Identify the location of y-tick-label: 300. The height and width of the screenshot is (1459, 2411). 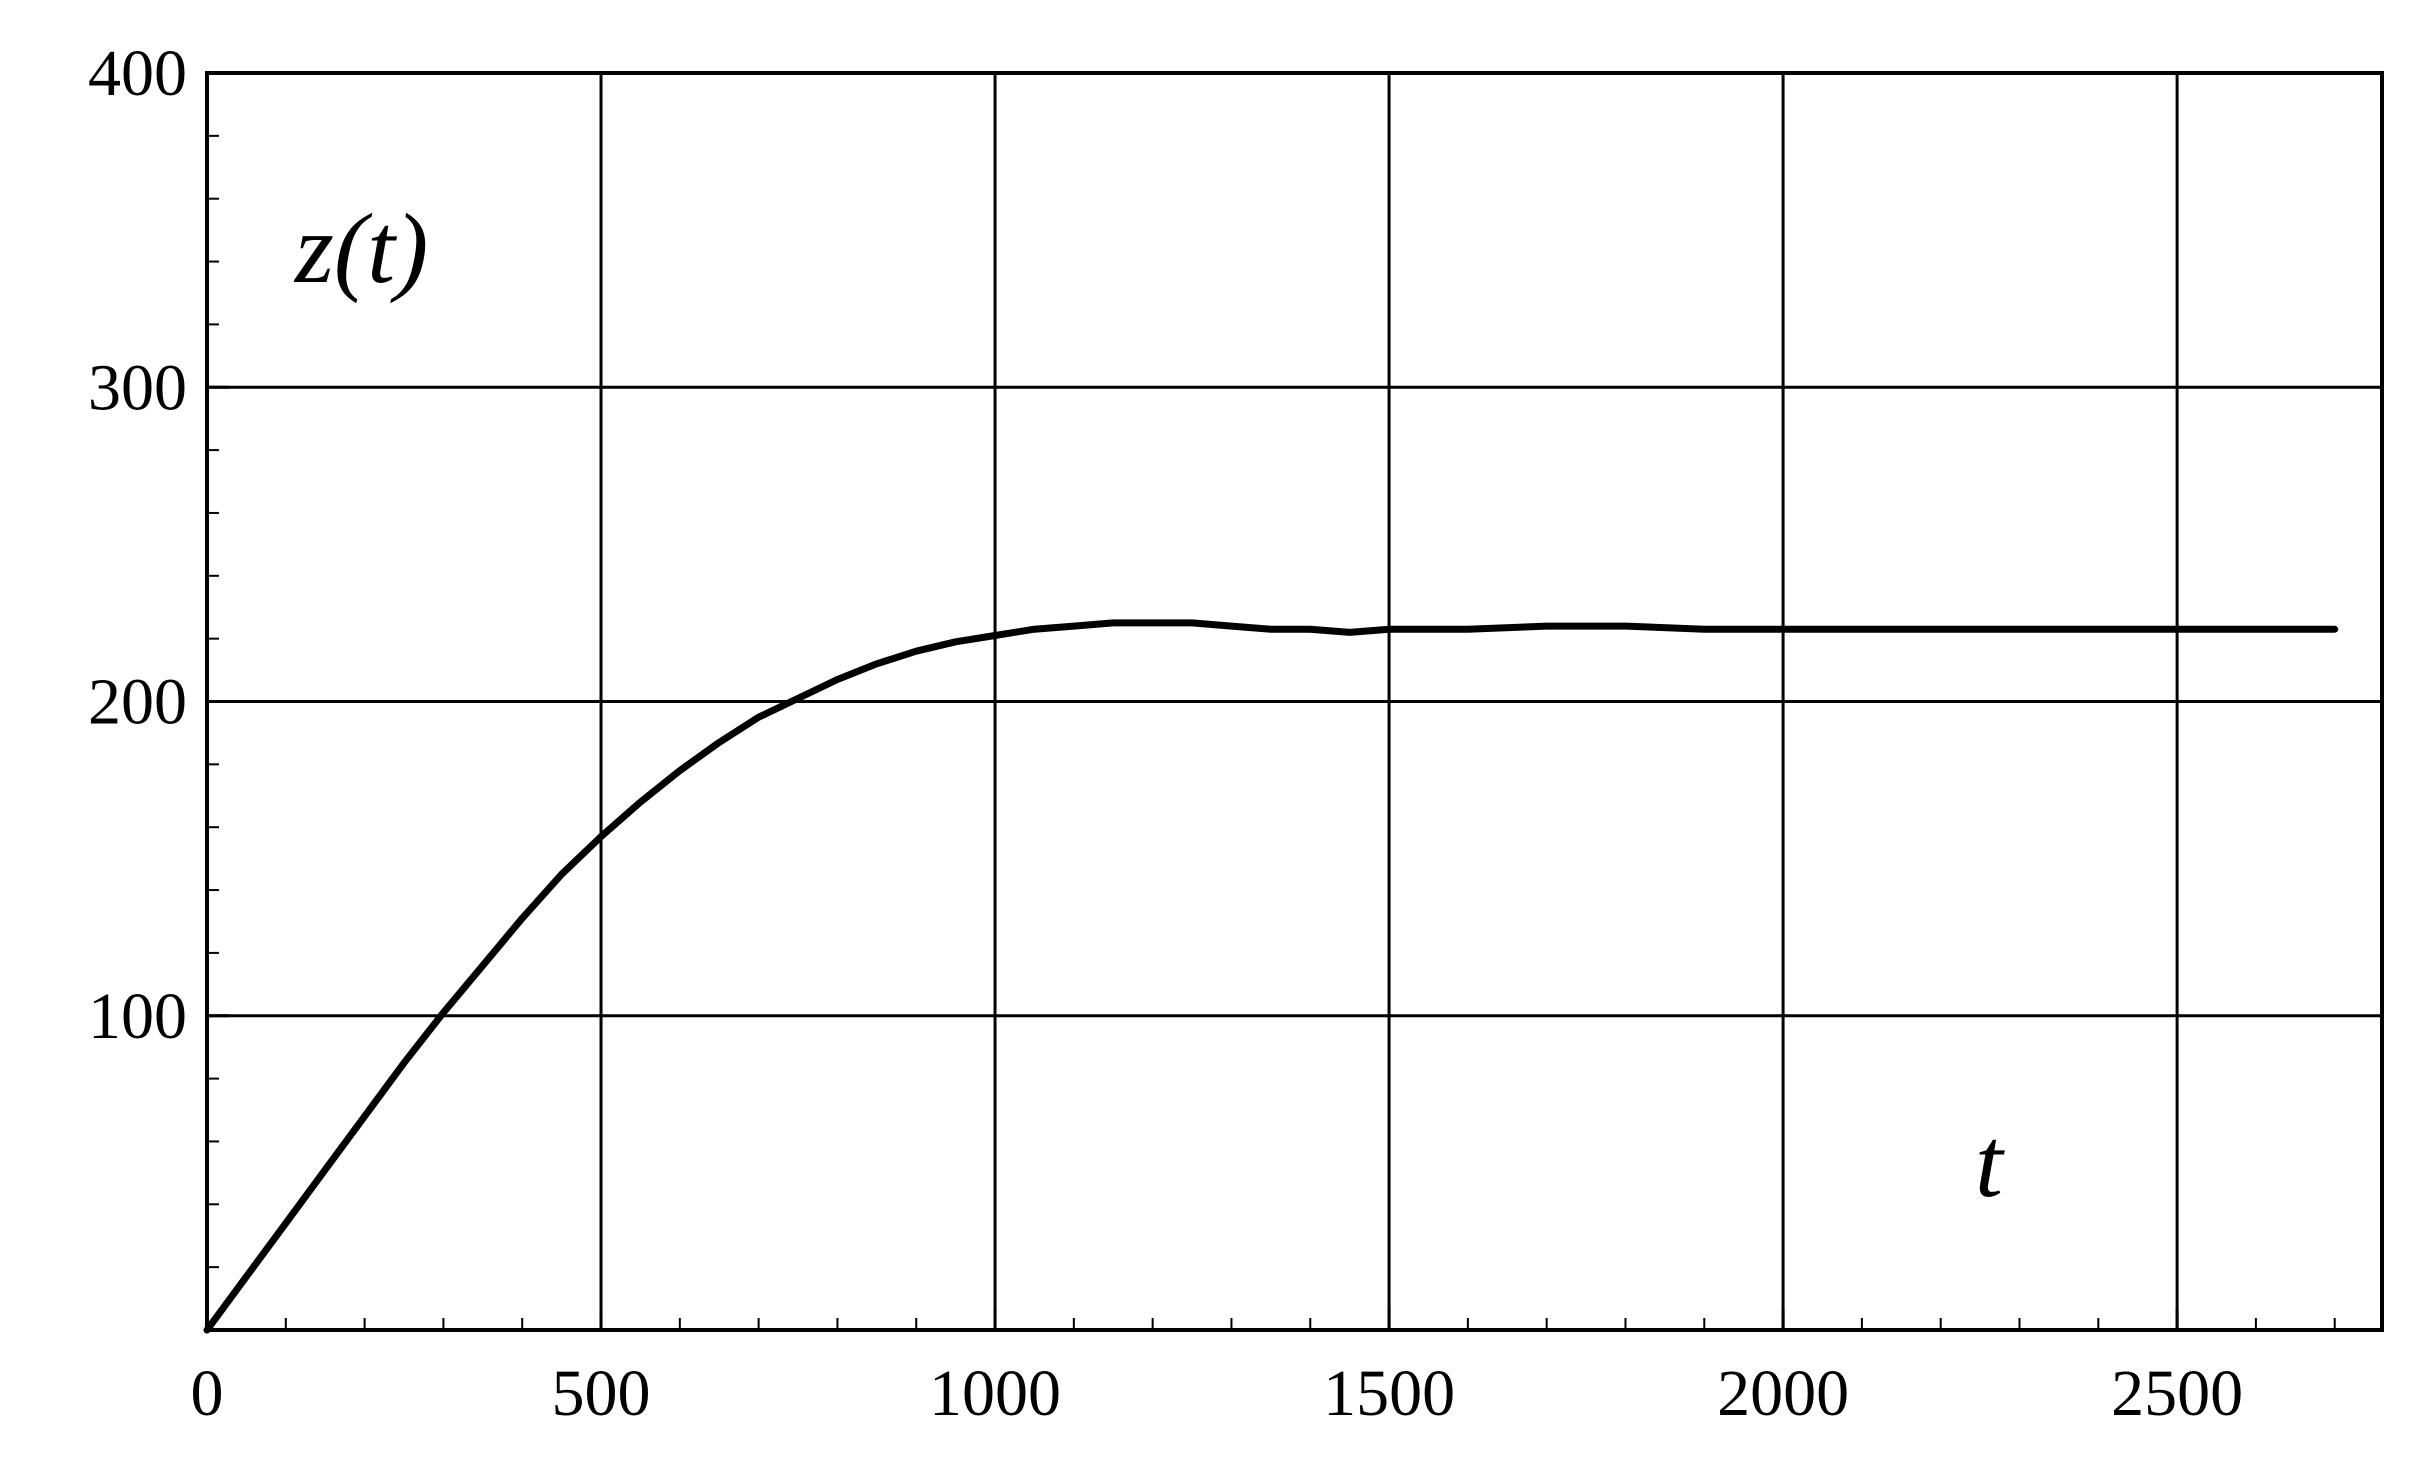
(137, 387).